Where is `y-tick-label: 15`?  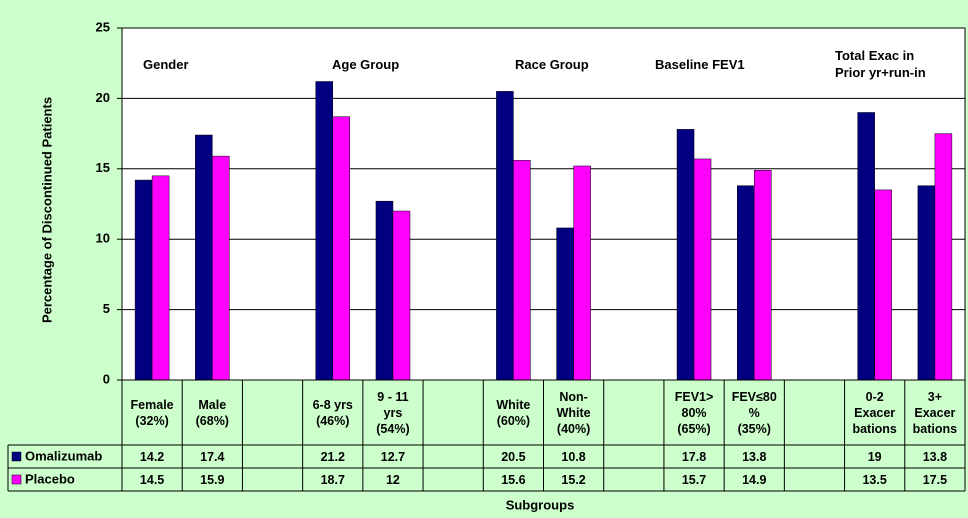
y-tick-label: 15 is located at coordinates (103, 167).